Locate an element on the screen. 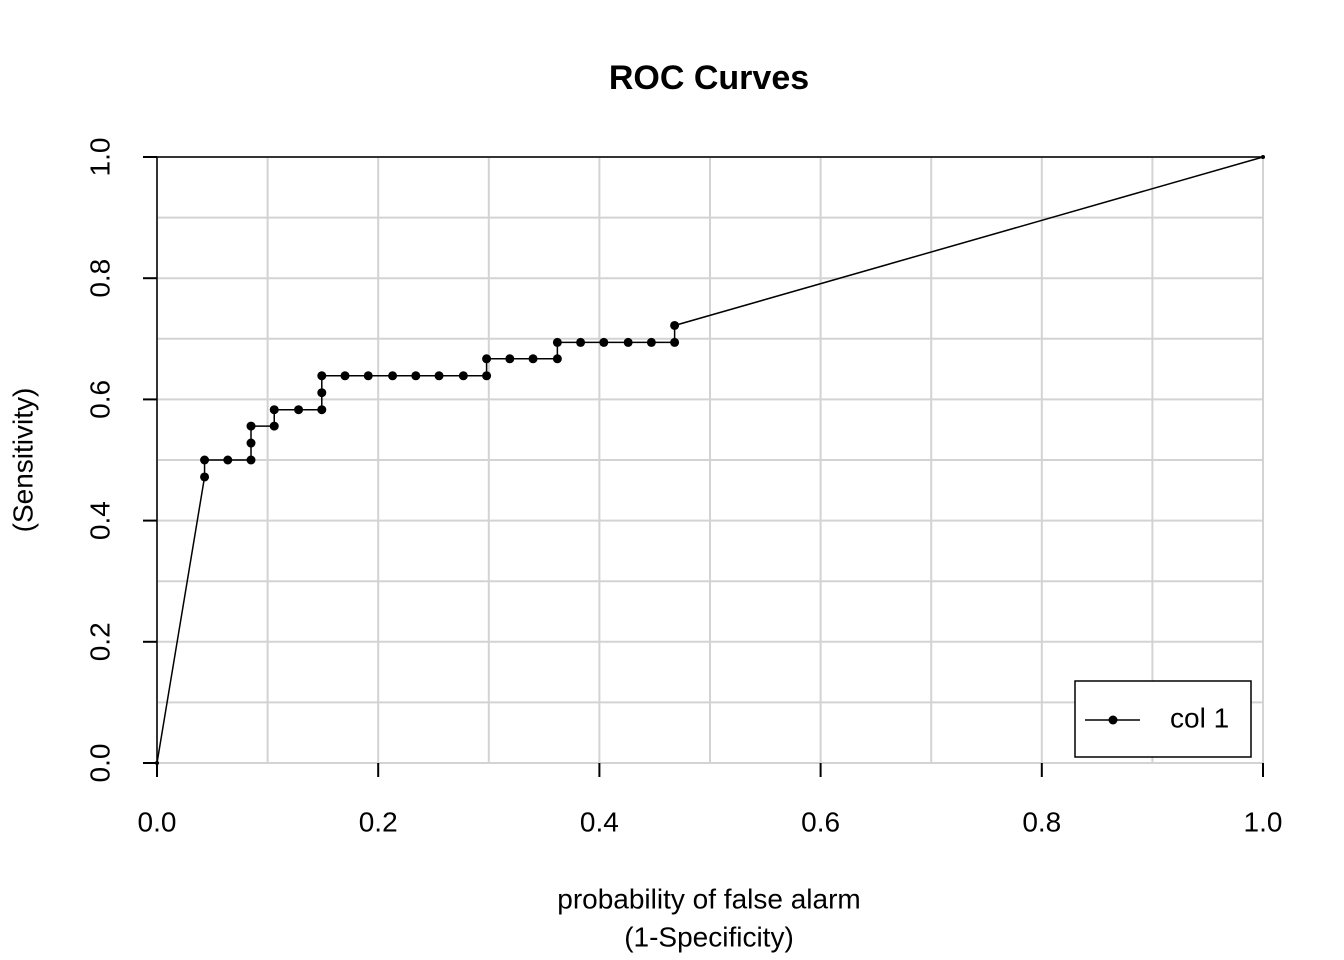 The height and width of the screenshot is (960, 1344). y-tick-label: 0.2 is located at coordinates (99, 641).